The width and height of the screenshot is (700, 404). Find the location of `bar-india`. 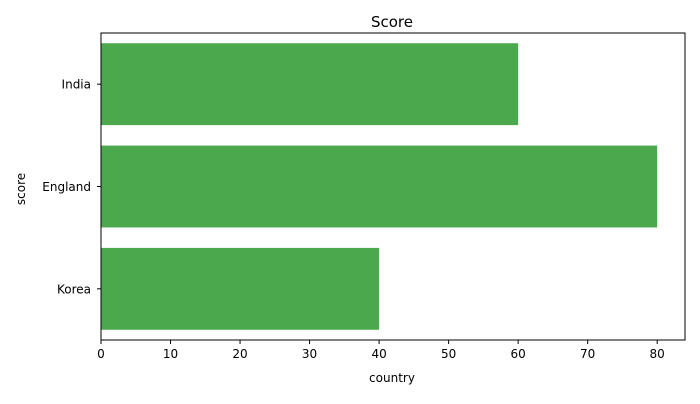

bar-india is located at coordinates (310, 84).